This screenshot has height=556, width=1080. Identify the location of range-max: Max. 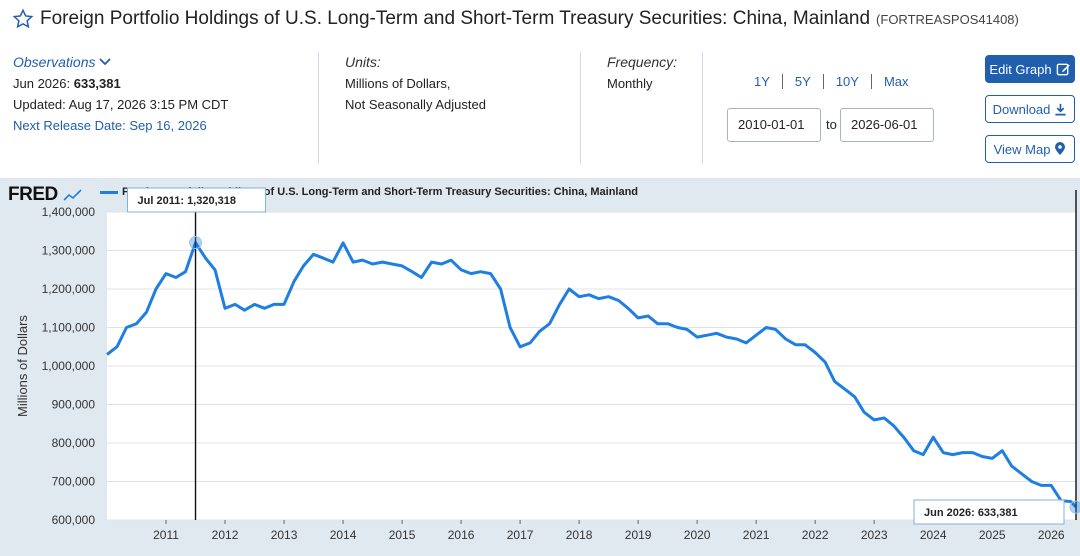
(896, 81).